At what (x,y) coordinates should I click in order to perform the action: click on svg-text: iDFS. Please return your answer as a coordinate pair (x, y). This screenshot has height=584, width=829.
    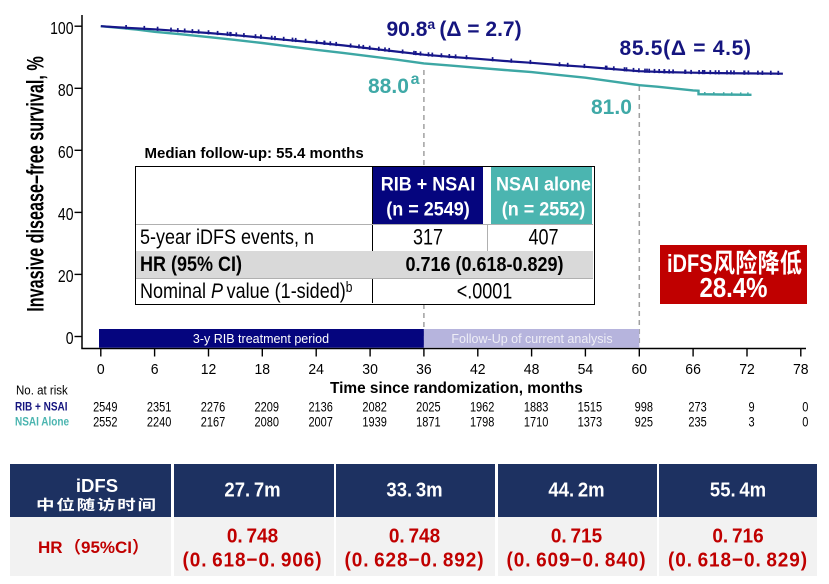
    Looking at the image, I should click on (690, 264).